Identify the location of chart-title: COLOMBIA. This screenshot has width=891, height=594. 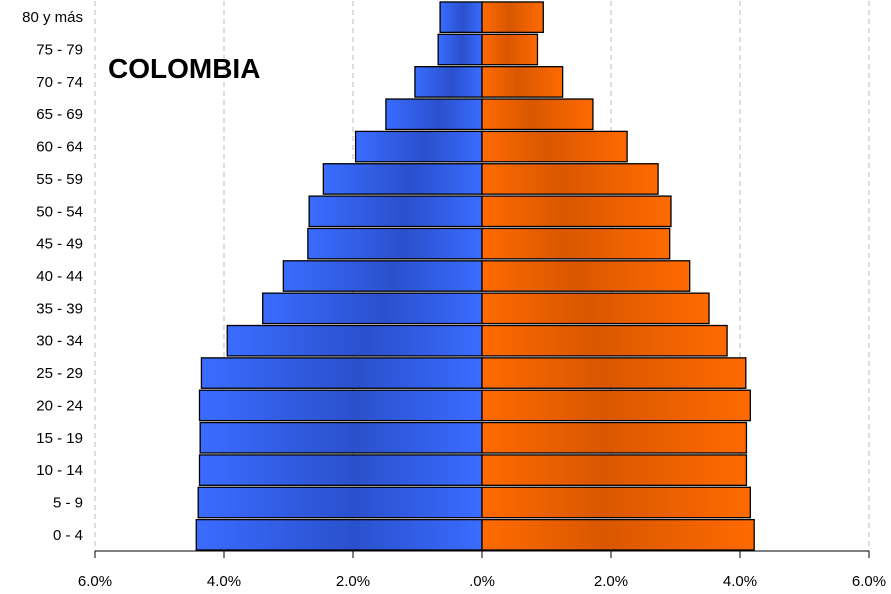
(184, 68).